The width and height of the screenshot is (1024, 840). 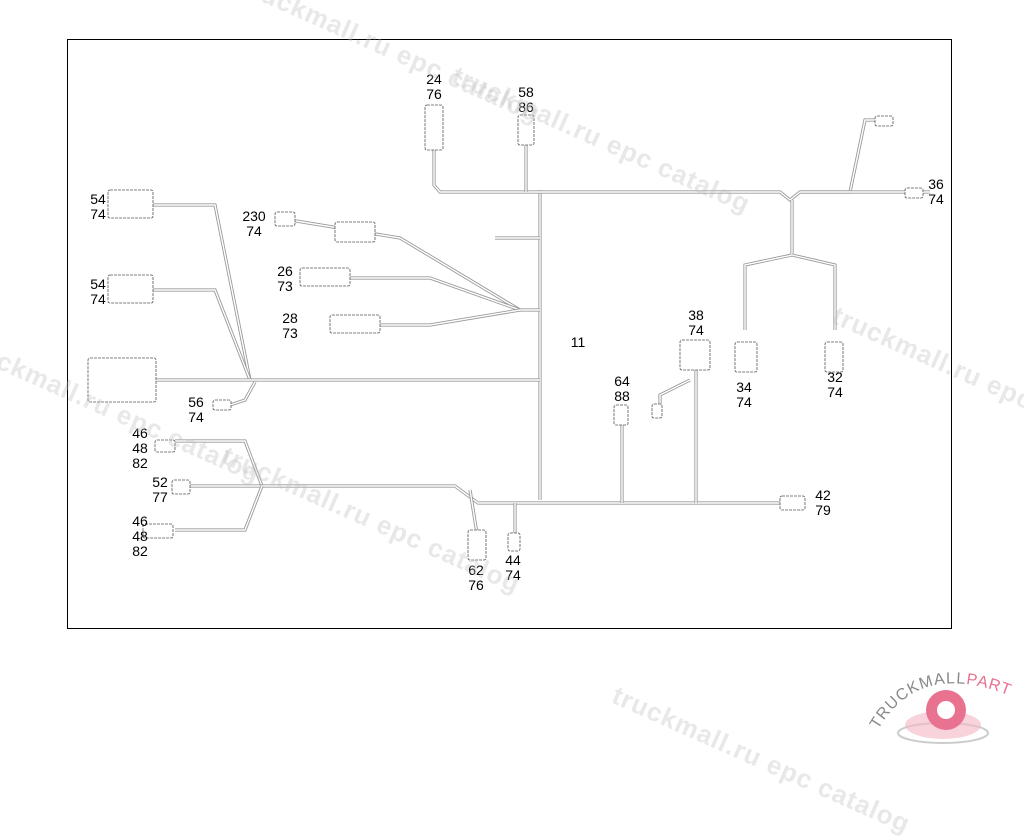 What do you see at coordinates (823, 510) in the screenshot?
I see `callout-number: 79` at bounding box center [823, 510].